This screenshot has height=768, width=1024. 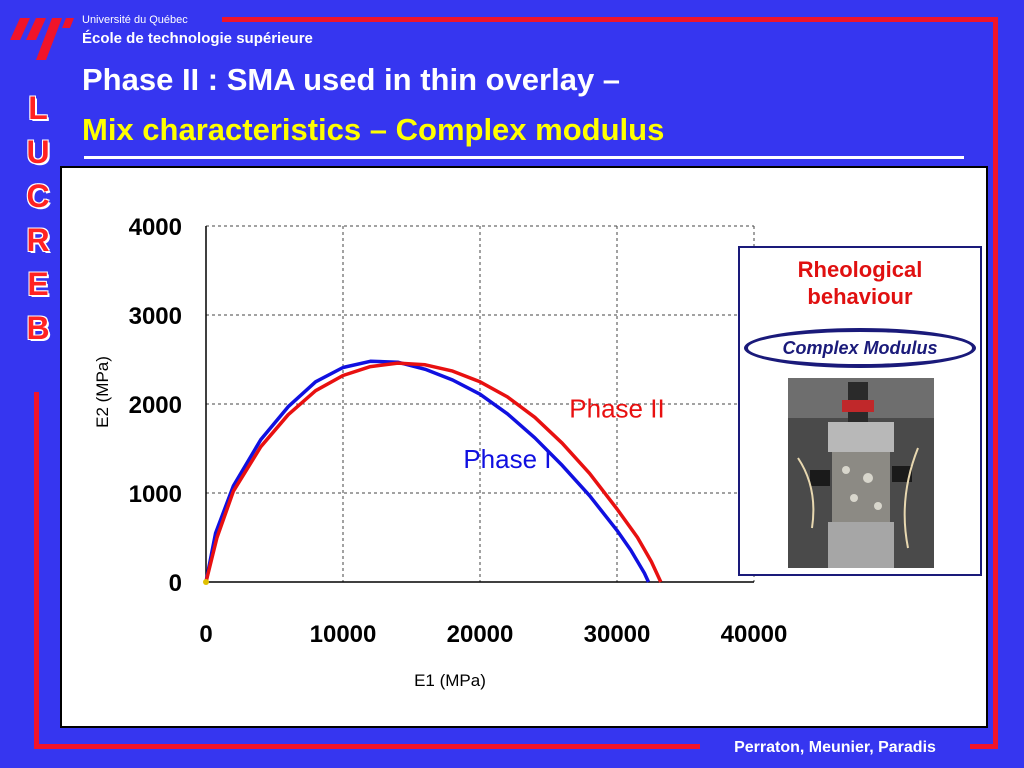 What do you see at coordinates (38, 196) in the screenshot?
I see `side-letter: C` at bounding box center [38, 196].